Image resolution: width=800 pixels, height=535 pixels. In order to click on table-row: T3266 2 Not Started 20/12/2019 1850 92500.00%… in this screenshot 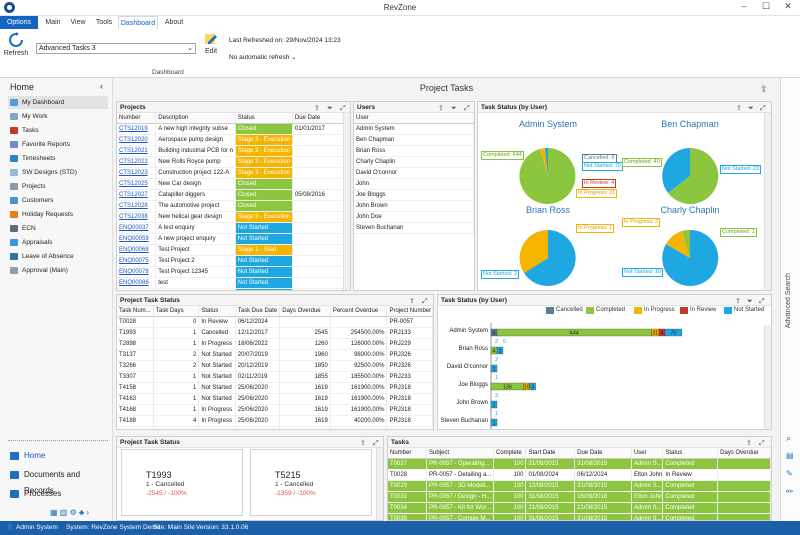, I will do `click(275, 366)`.